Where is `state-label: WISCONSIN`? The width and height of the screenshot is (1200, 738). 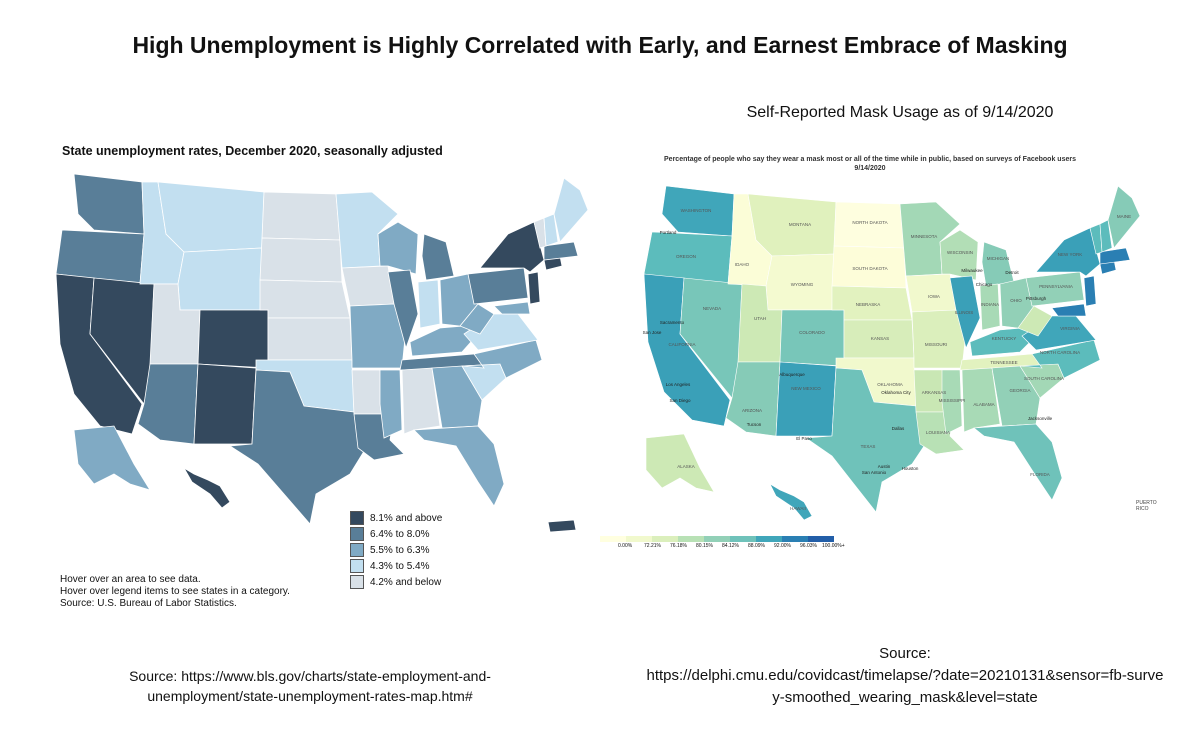 state-label: WISCONSIN is located at coordinates (960, 252).